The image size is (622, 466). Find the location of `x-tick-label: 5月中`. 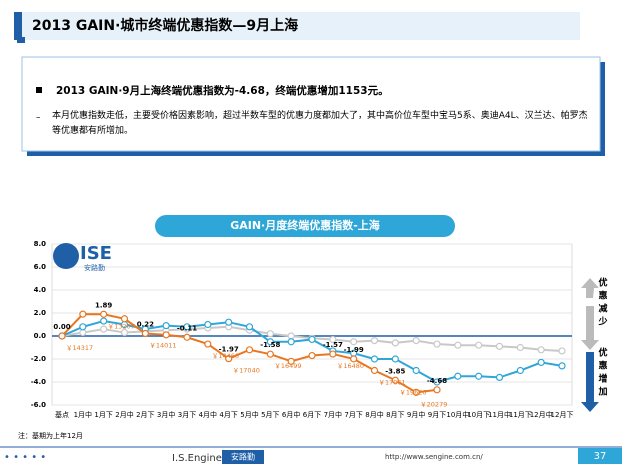

x-tick-label: 5月中 is located at coordinates (249, 414).